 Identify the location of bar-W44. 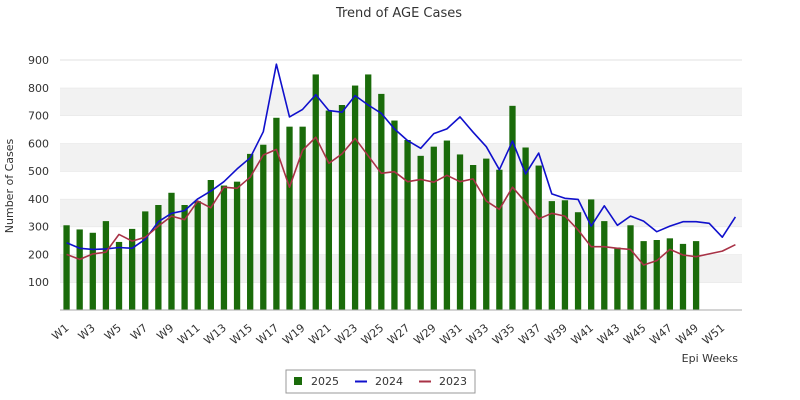
(630, 267).